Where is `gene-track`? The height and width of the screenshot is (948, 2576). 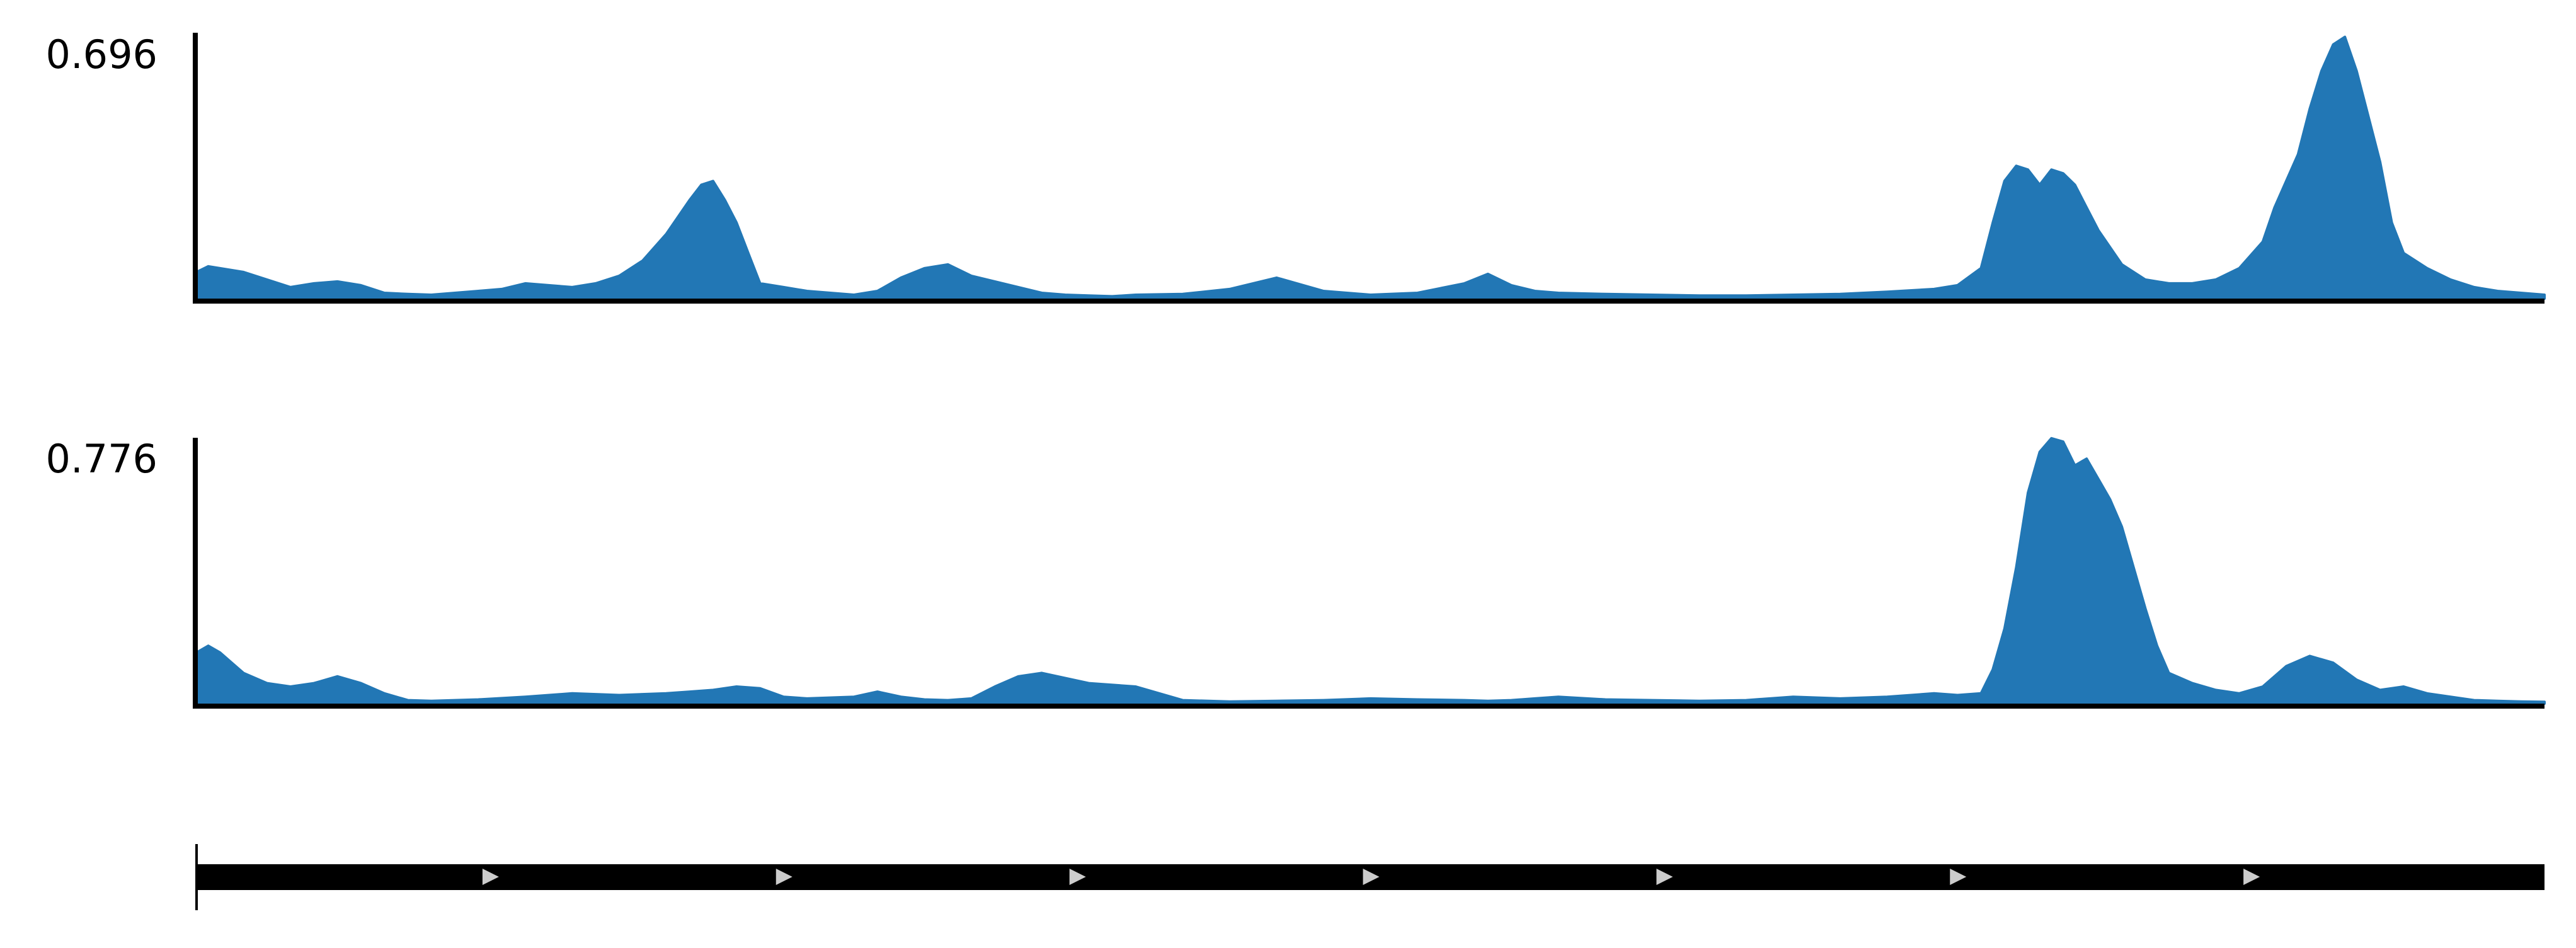 gene-track is located at coordinates (1370, 877).